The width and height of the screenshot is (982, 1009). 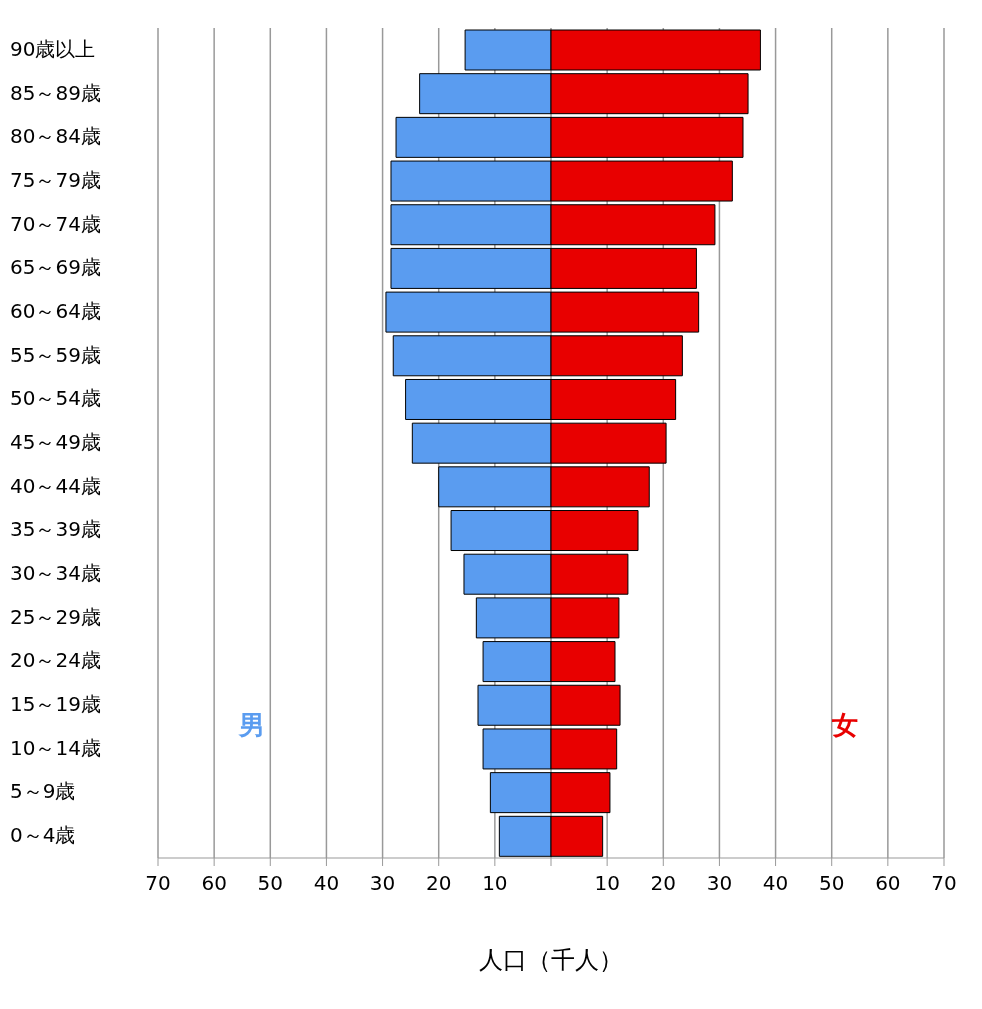 I want to click on y-tick-label: 45～49歳, so click(x=55, y=442).